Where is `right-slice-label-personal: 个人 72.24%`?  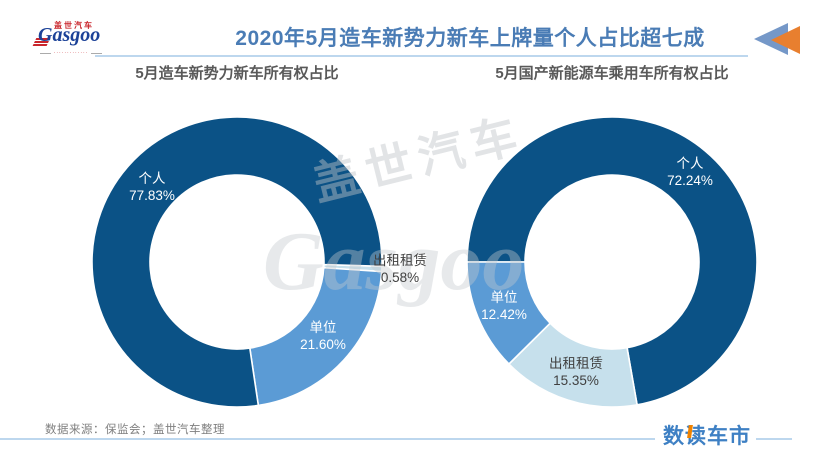
right-slice-label-personal: 个人 72.24% is located at coordinates (690, 172).